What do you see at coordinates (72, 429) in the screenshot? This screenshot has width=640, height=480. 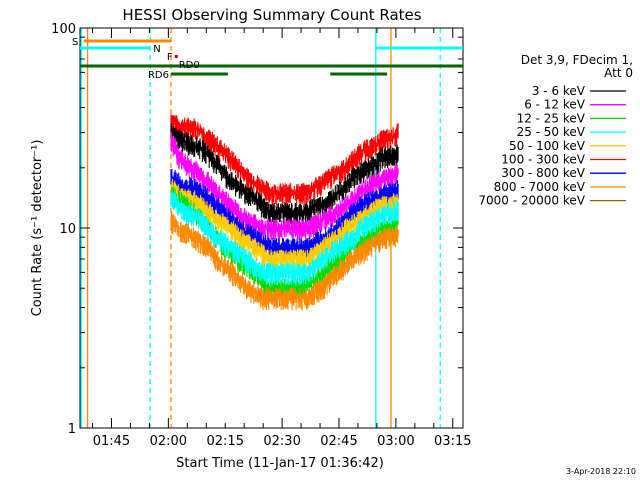 I see `y-tick-label-0: 1` at bounding box center [72, 429].